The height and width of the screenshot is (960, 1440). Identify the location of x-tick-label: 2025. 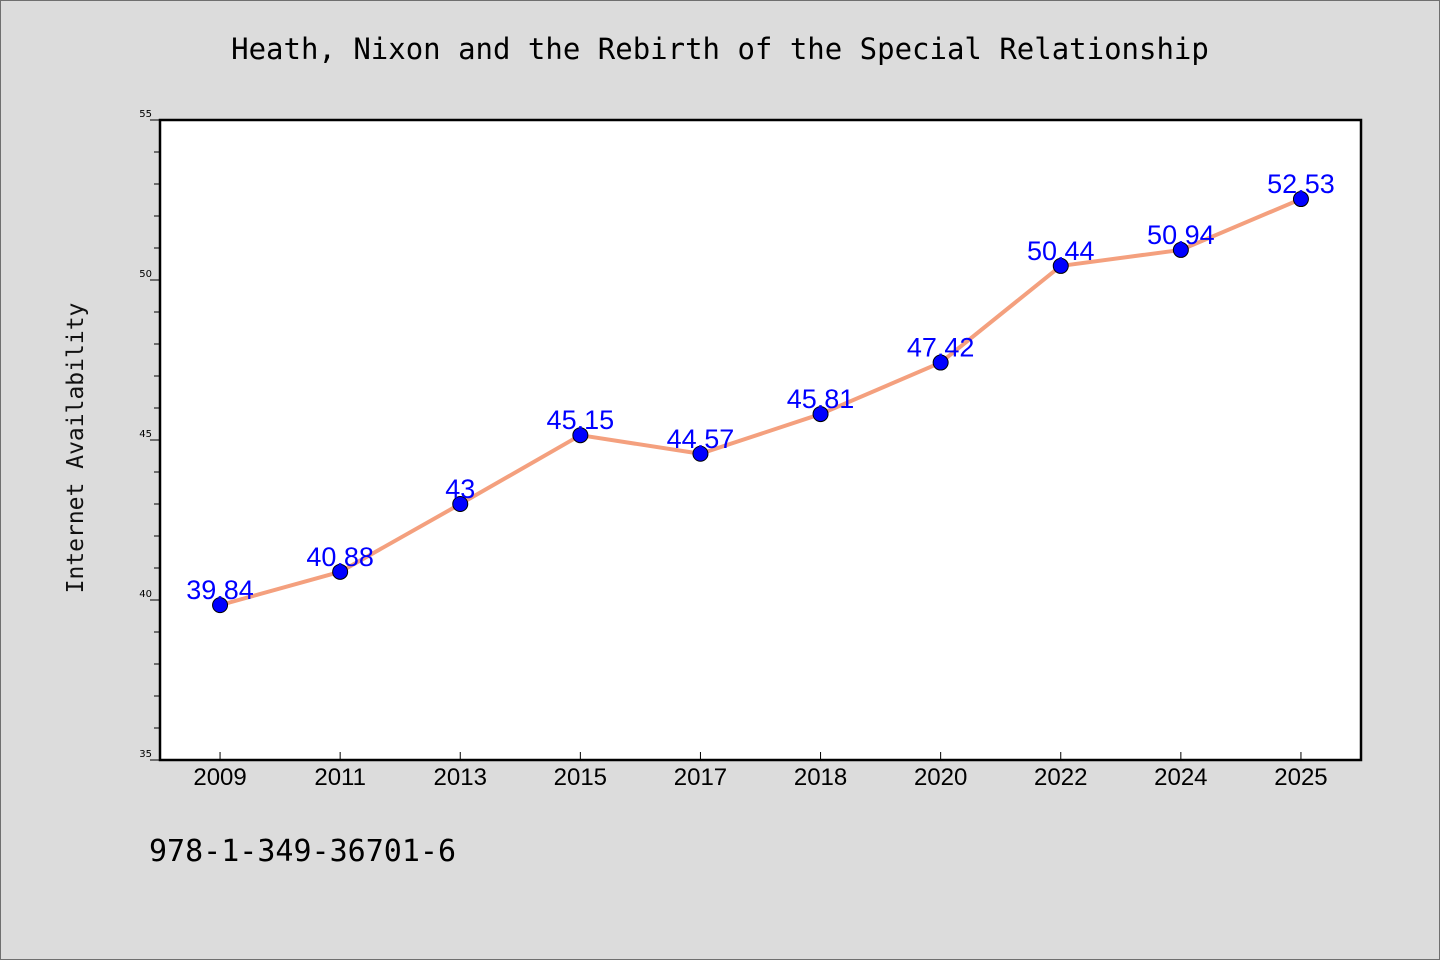
(1300, 777).